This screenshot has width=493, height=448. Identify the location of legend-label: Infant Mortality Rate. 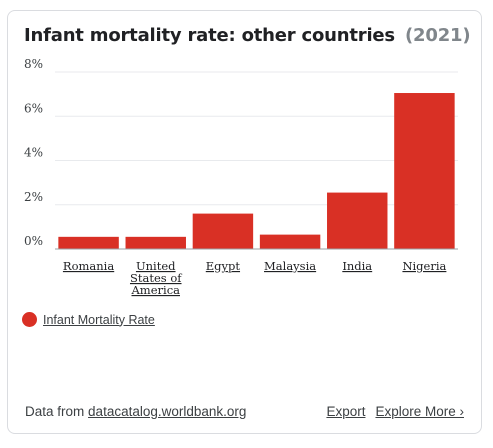
(99, 319).